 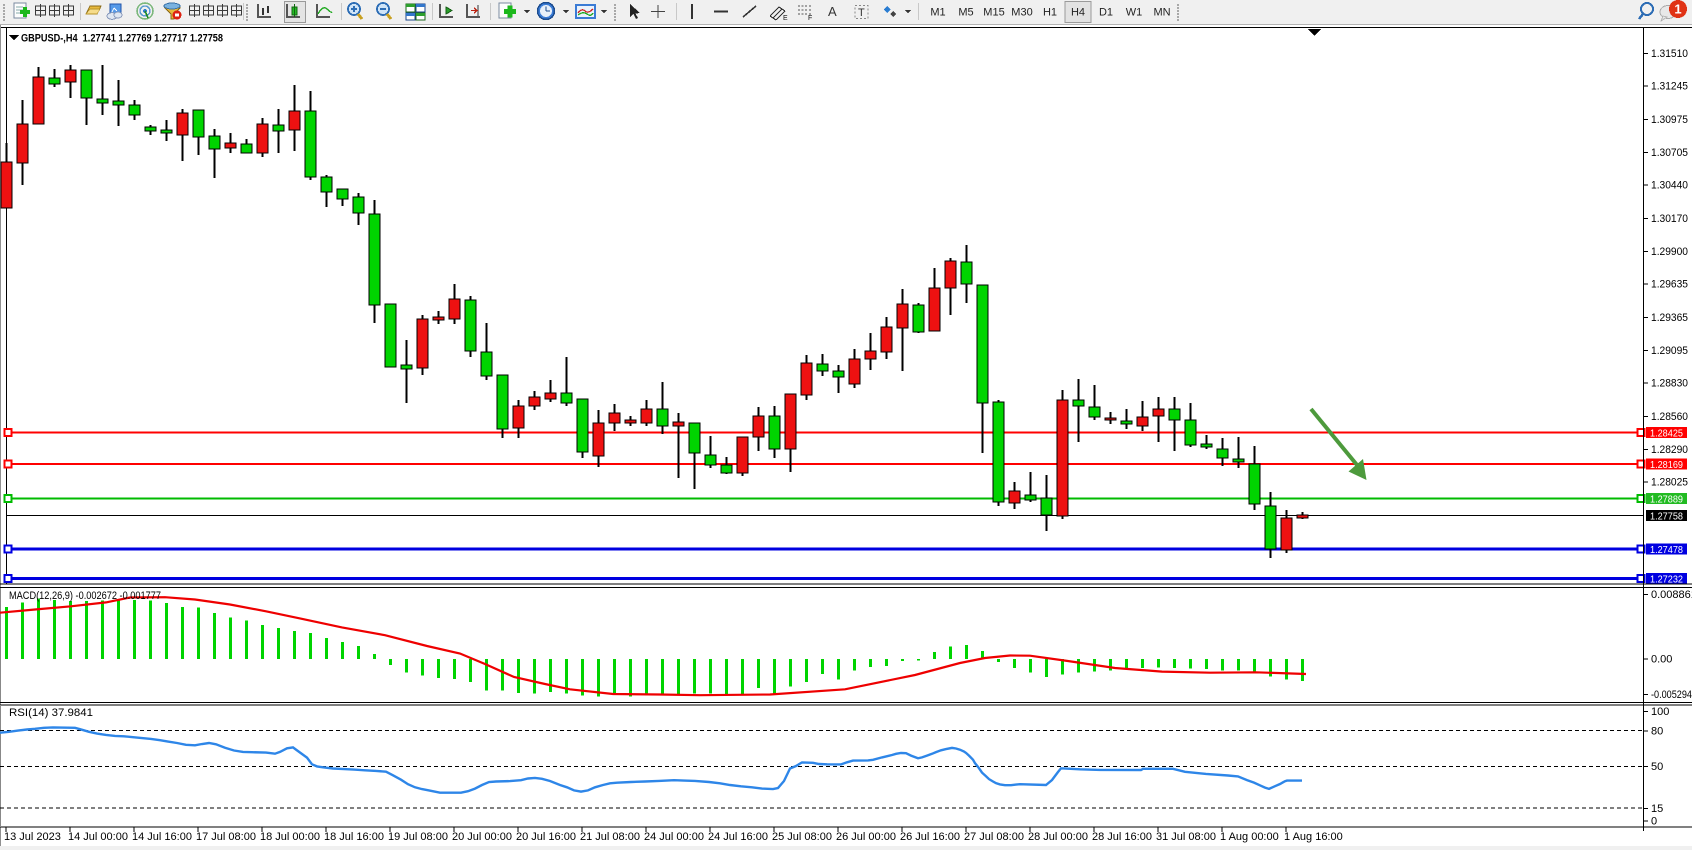 I want to click on svg-text: M1, so click(x=937, y=13).